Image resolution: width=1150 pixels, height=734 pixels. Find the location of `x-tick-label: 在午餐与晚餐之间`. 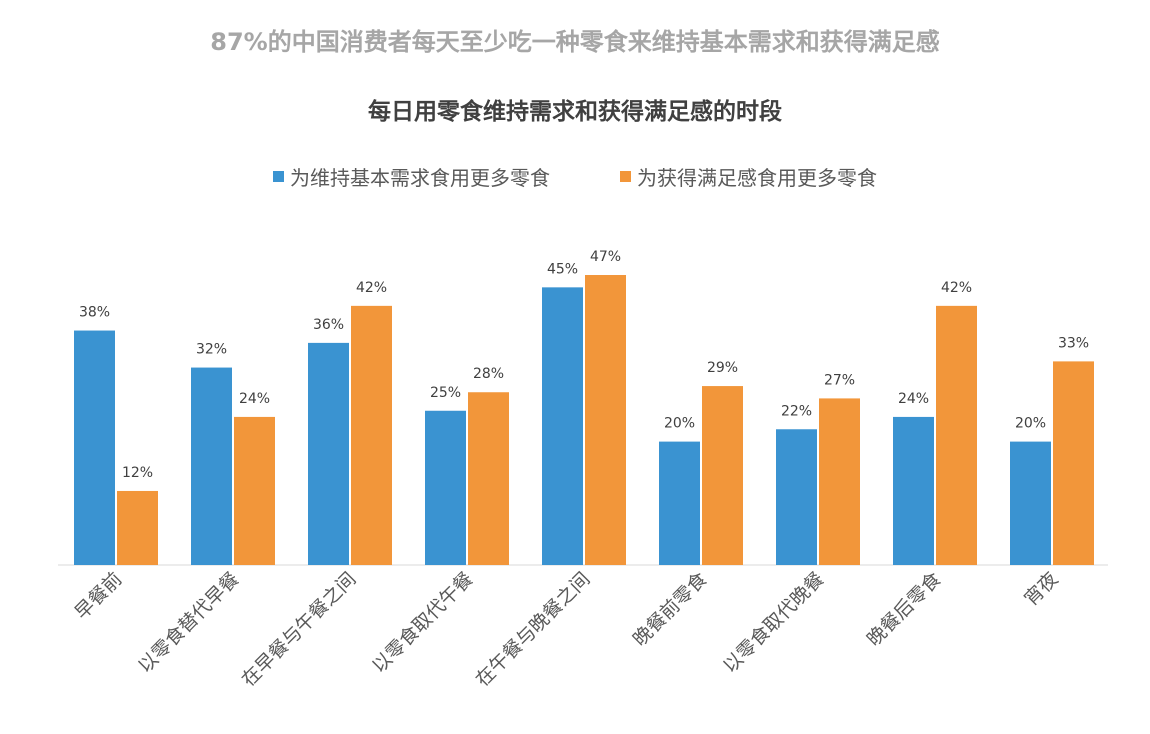

x-tick-label: 在午餐与晚餐之间 is located at coordinates (532, 629).